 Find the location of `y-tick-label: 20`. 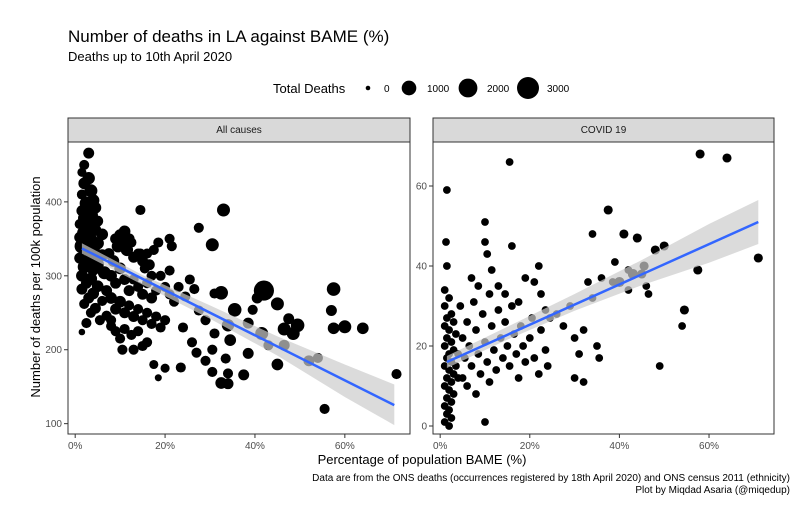

y-tick-label: 20 is located at coordinates (422, 347).